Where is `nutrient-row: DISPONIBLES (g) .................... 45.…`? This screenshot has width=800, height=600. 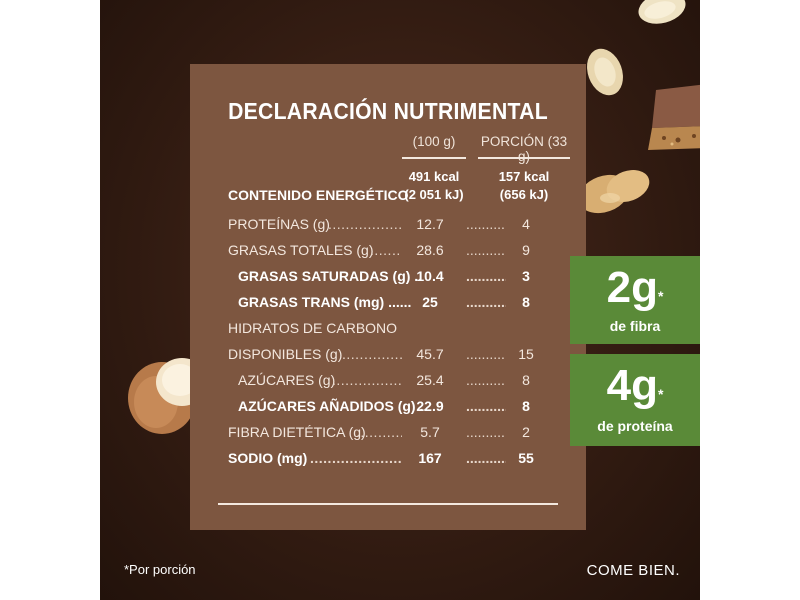 nutrient-row: DISPONIBLES (g) .................... 45.… is located at coordinates (393, 354).